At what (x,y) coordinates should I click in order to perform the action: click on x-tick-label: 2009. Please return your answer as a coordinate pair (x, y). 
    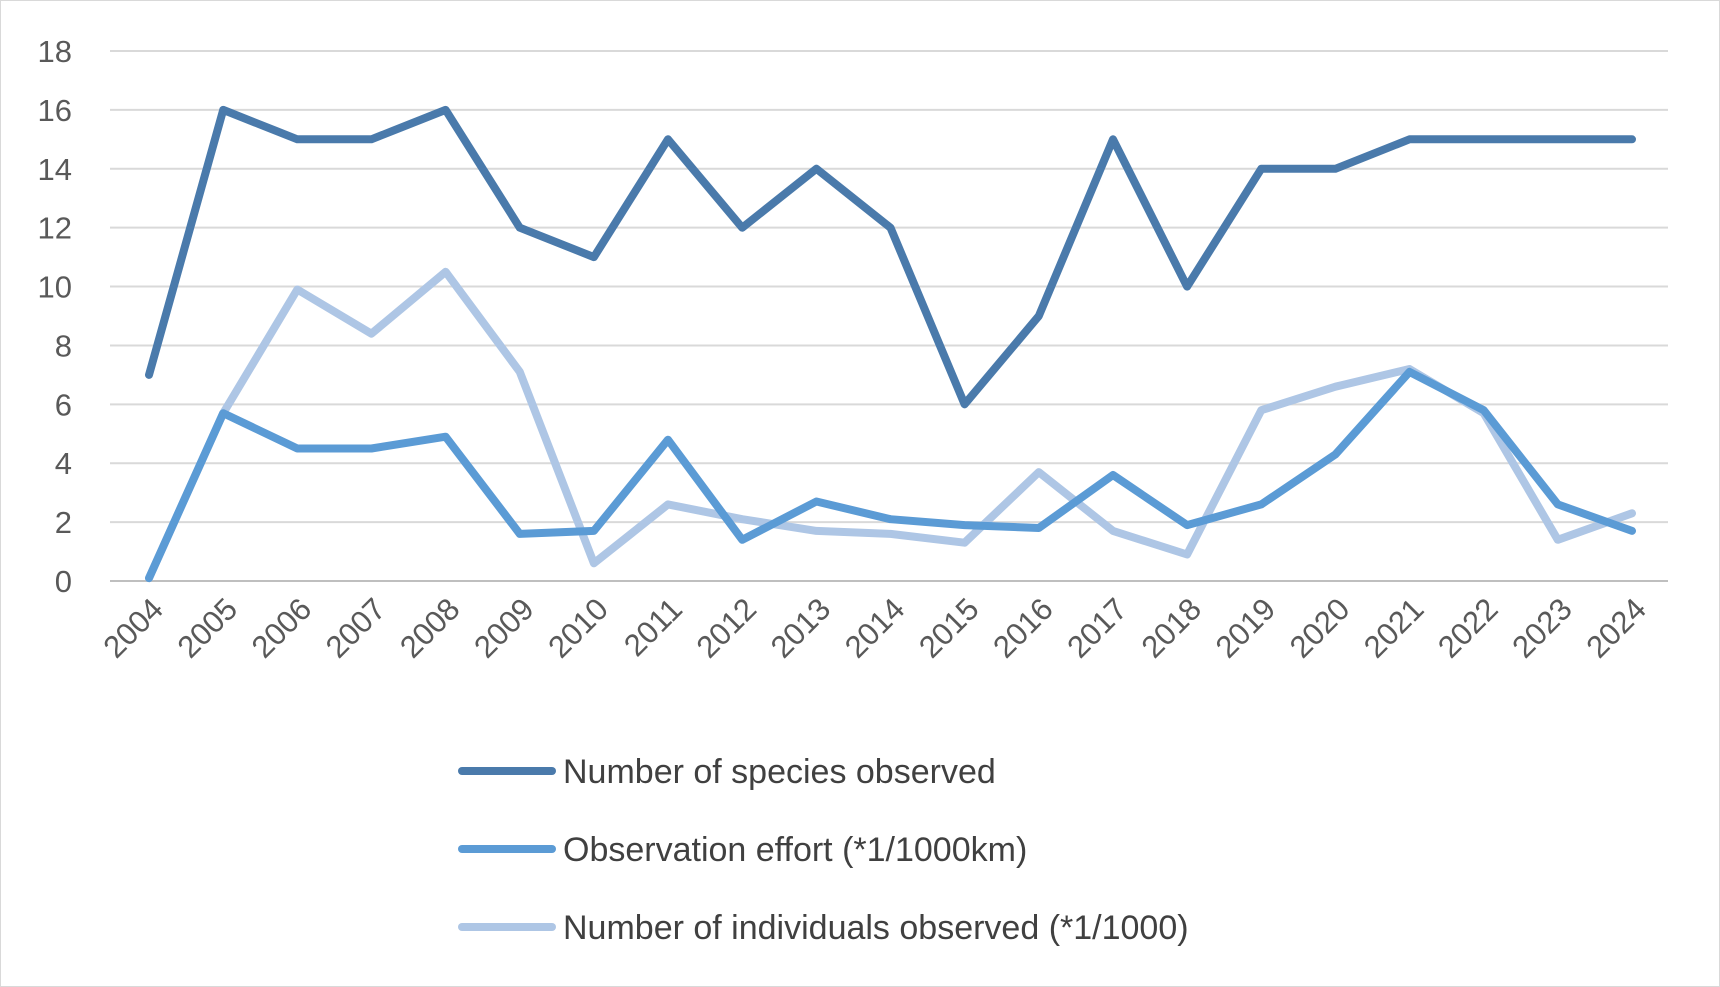
    Looking at the image, I should click on (504, 628).